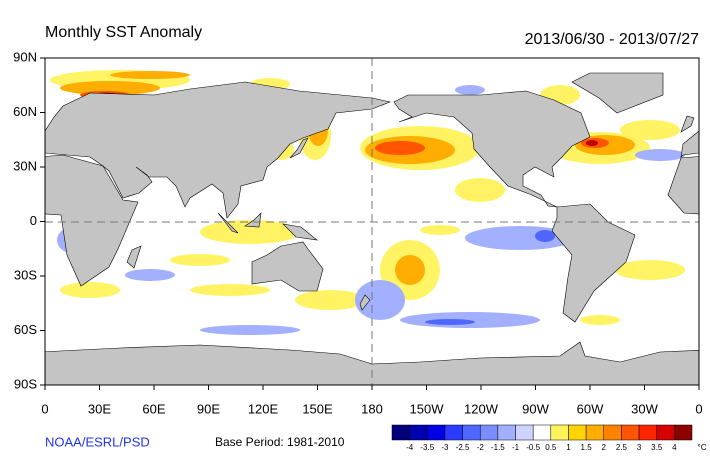 The width and height of the screenshot is (710, 473). Describe the element at coordinates (533, 447) in the screenshot. I see `colorbar-label: -0.5` at that location.